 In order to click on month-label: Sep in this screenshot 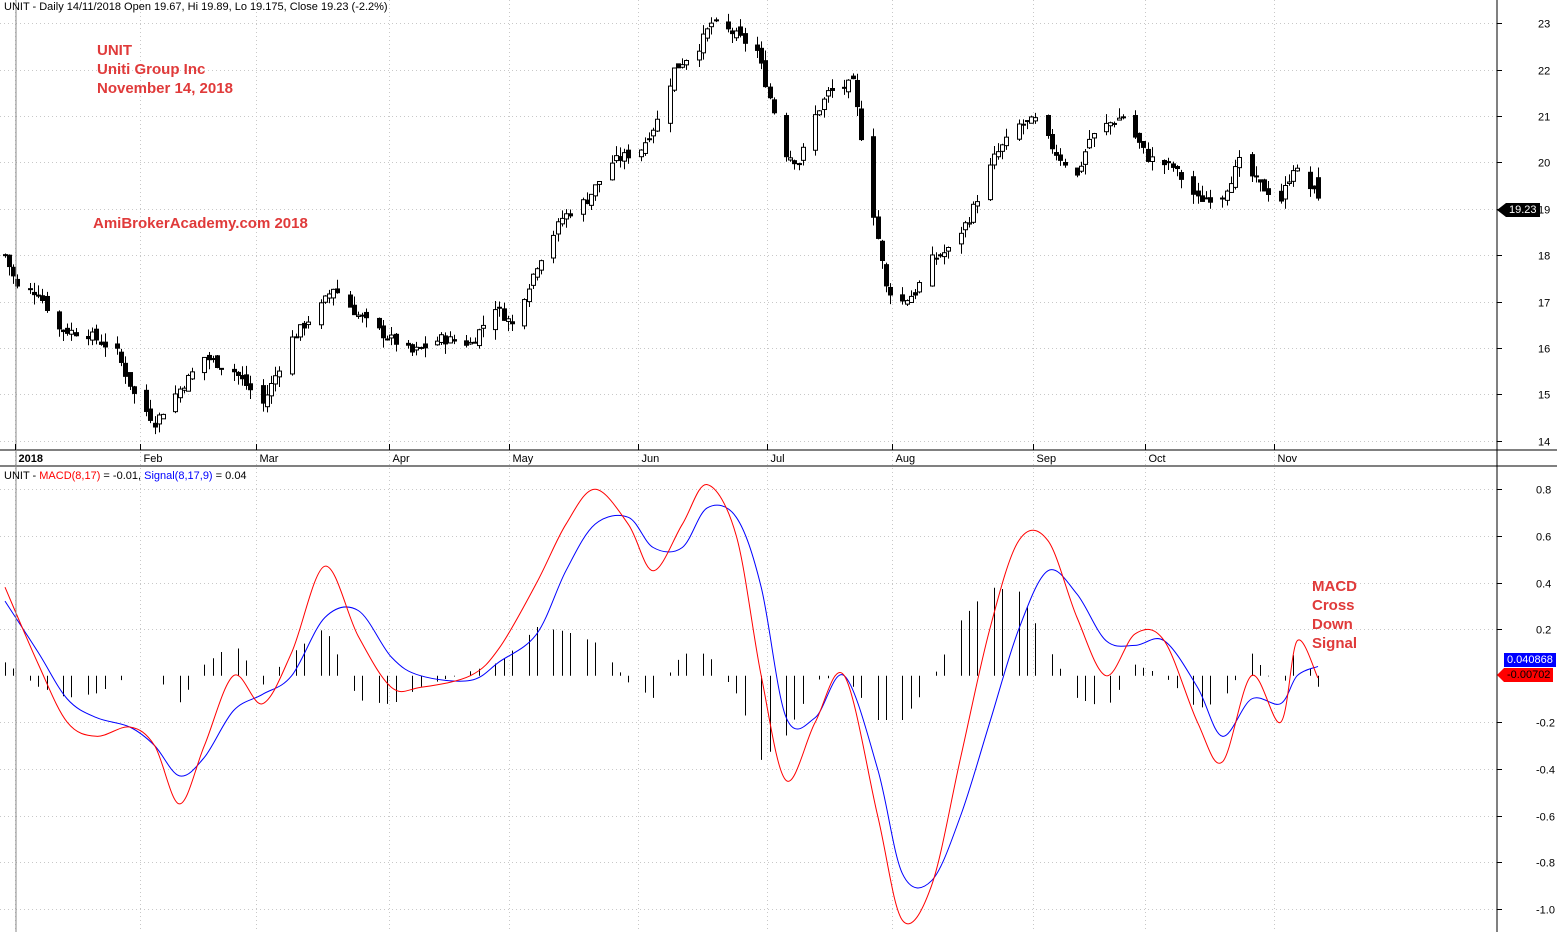, I will do `click(1047, 459)`.